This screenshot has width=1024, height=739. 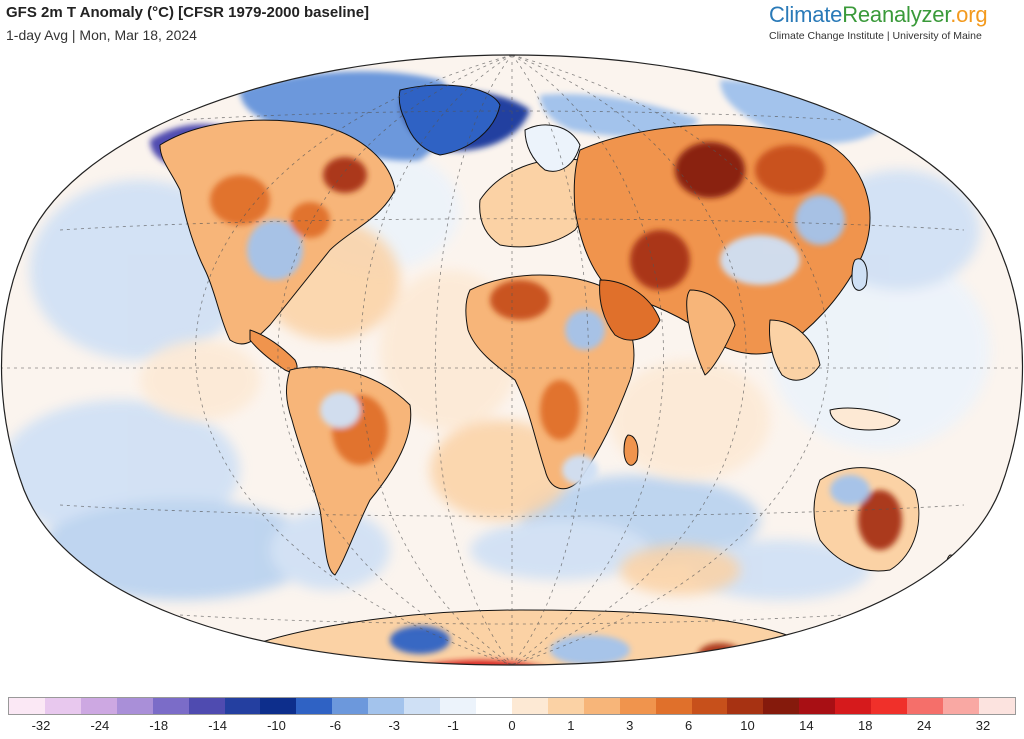 I want to click on land-arabia, so click(x=630, y=310).